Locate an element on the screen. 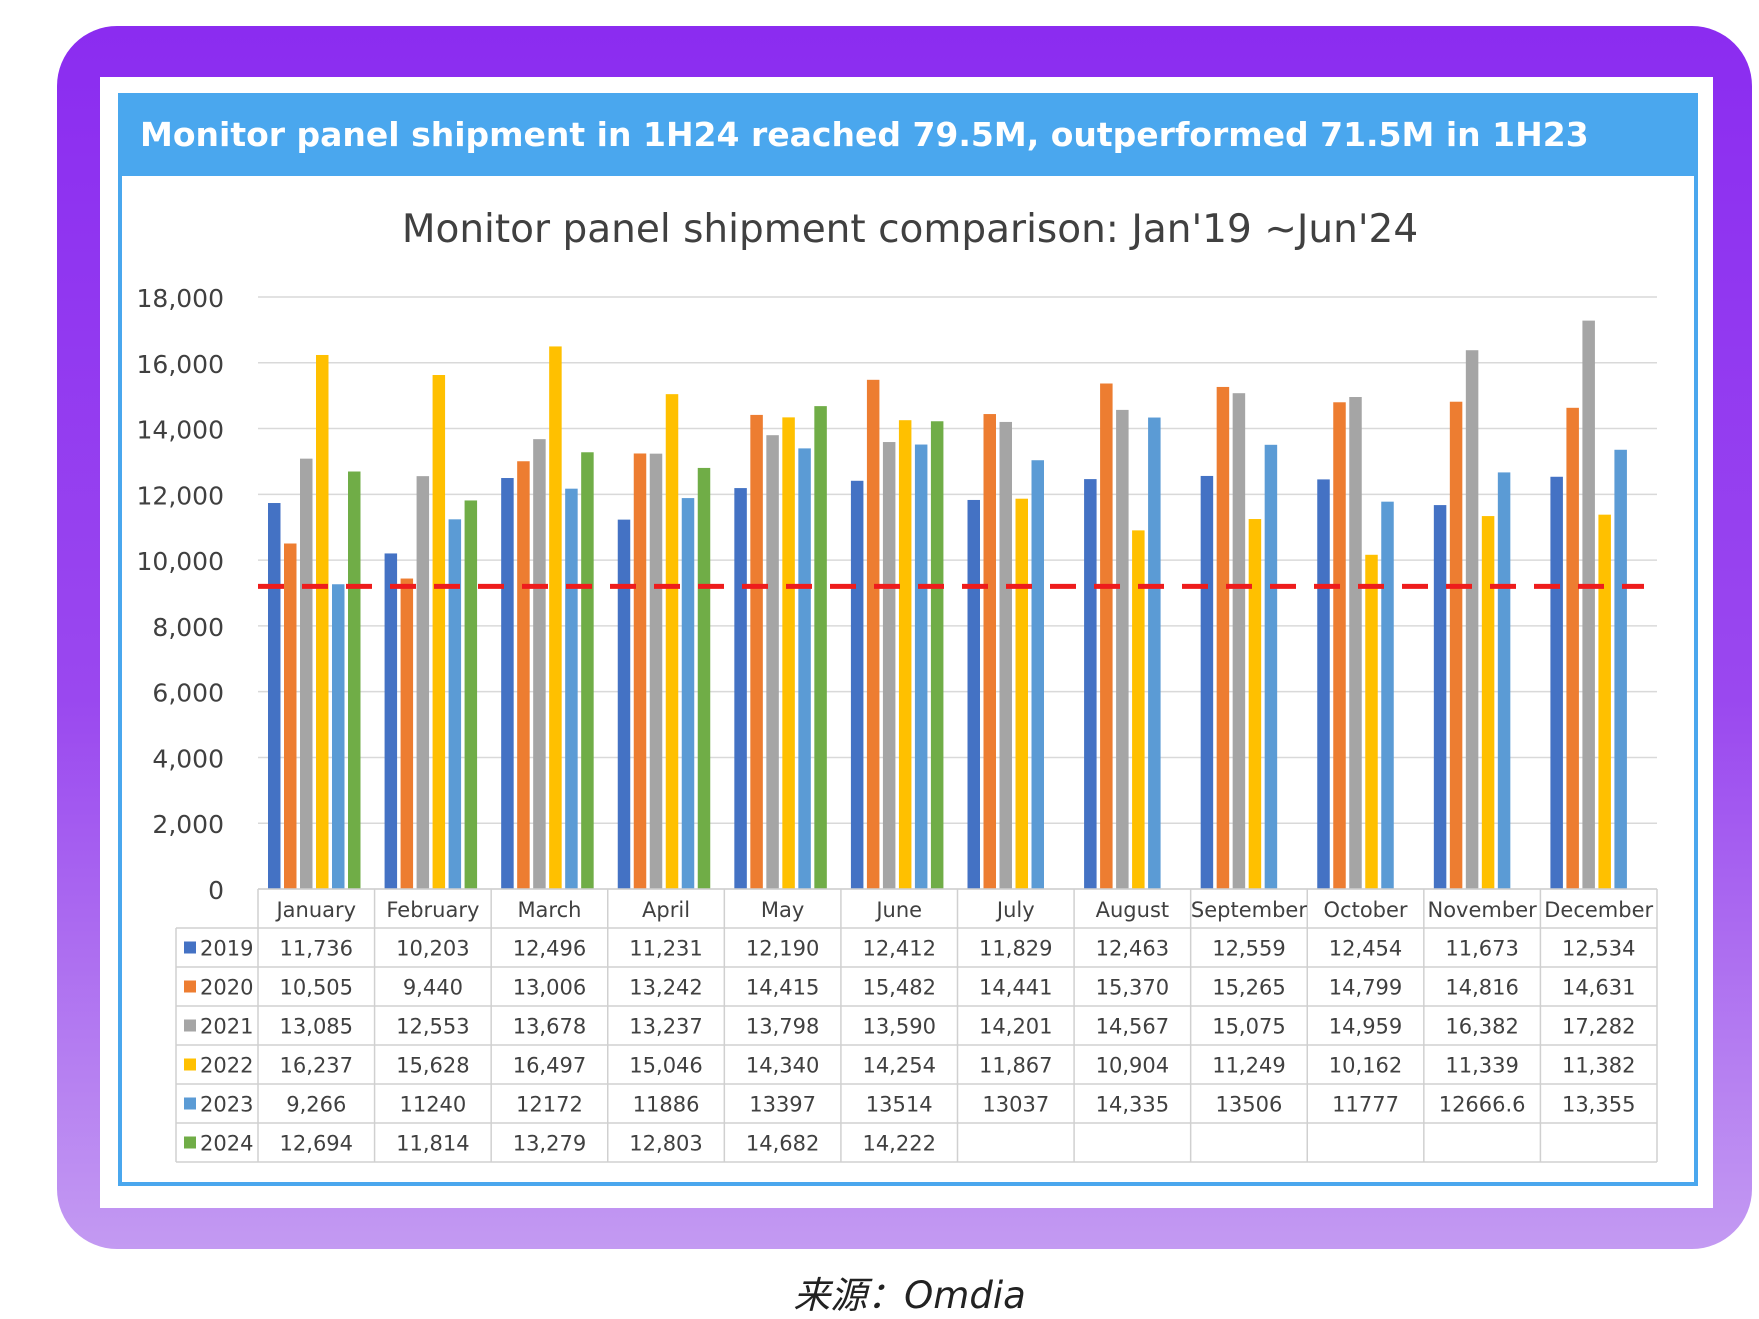 The width and height of the screenshot is (1759, 1319). bar-2022-december is located at coordinates (1604, 701).